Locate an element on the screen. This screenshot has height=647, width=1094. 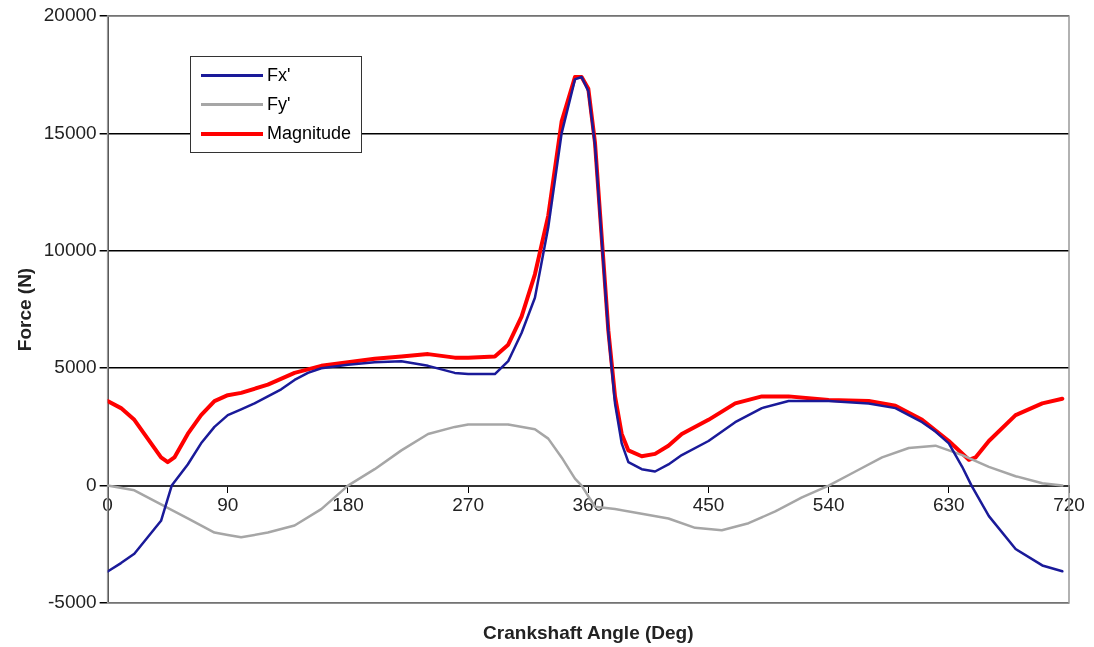
x-tick-label: 270 is located at coordinates (468, 505).